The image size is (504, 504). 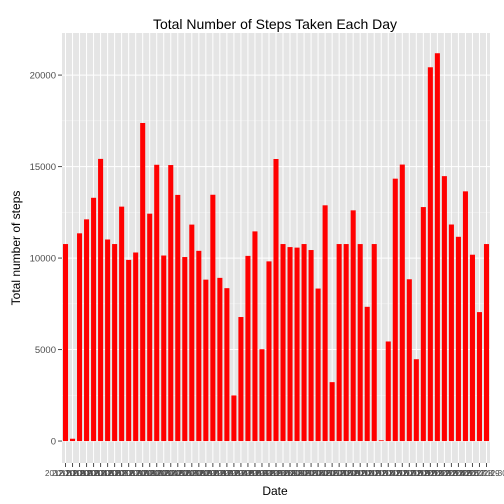 What do you see at coordinates (198, 473) in the screenshot?
I see `x-tick-label: 2012-10-20` at bounding box center [198, 473].